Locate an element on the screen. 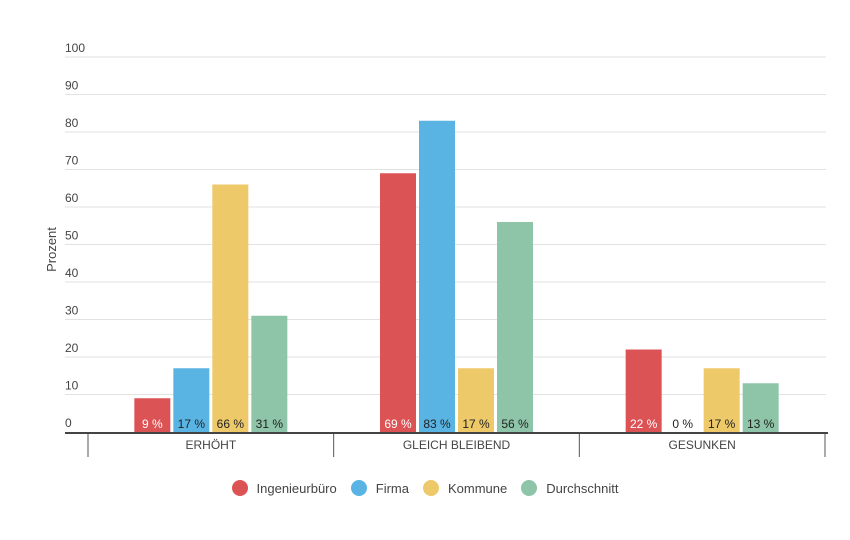 The image size is (850, 540). data-label: 0 % is located at coordinates (682, 424).